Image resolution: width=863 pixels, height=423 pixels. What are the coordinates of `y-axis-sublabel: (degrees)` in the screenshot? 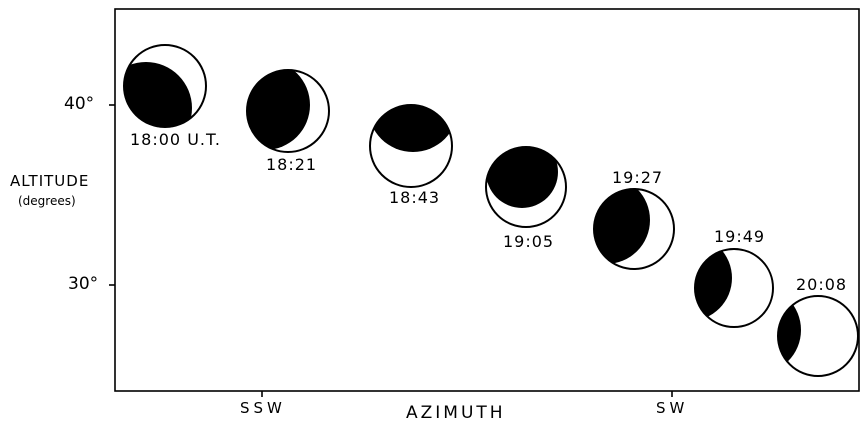 It's located at (47, 201).